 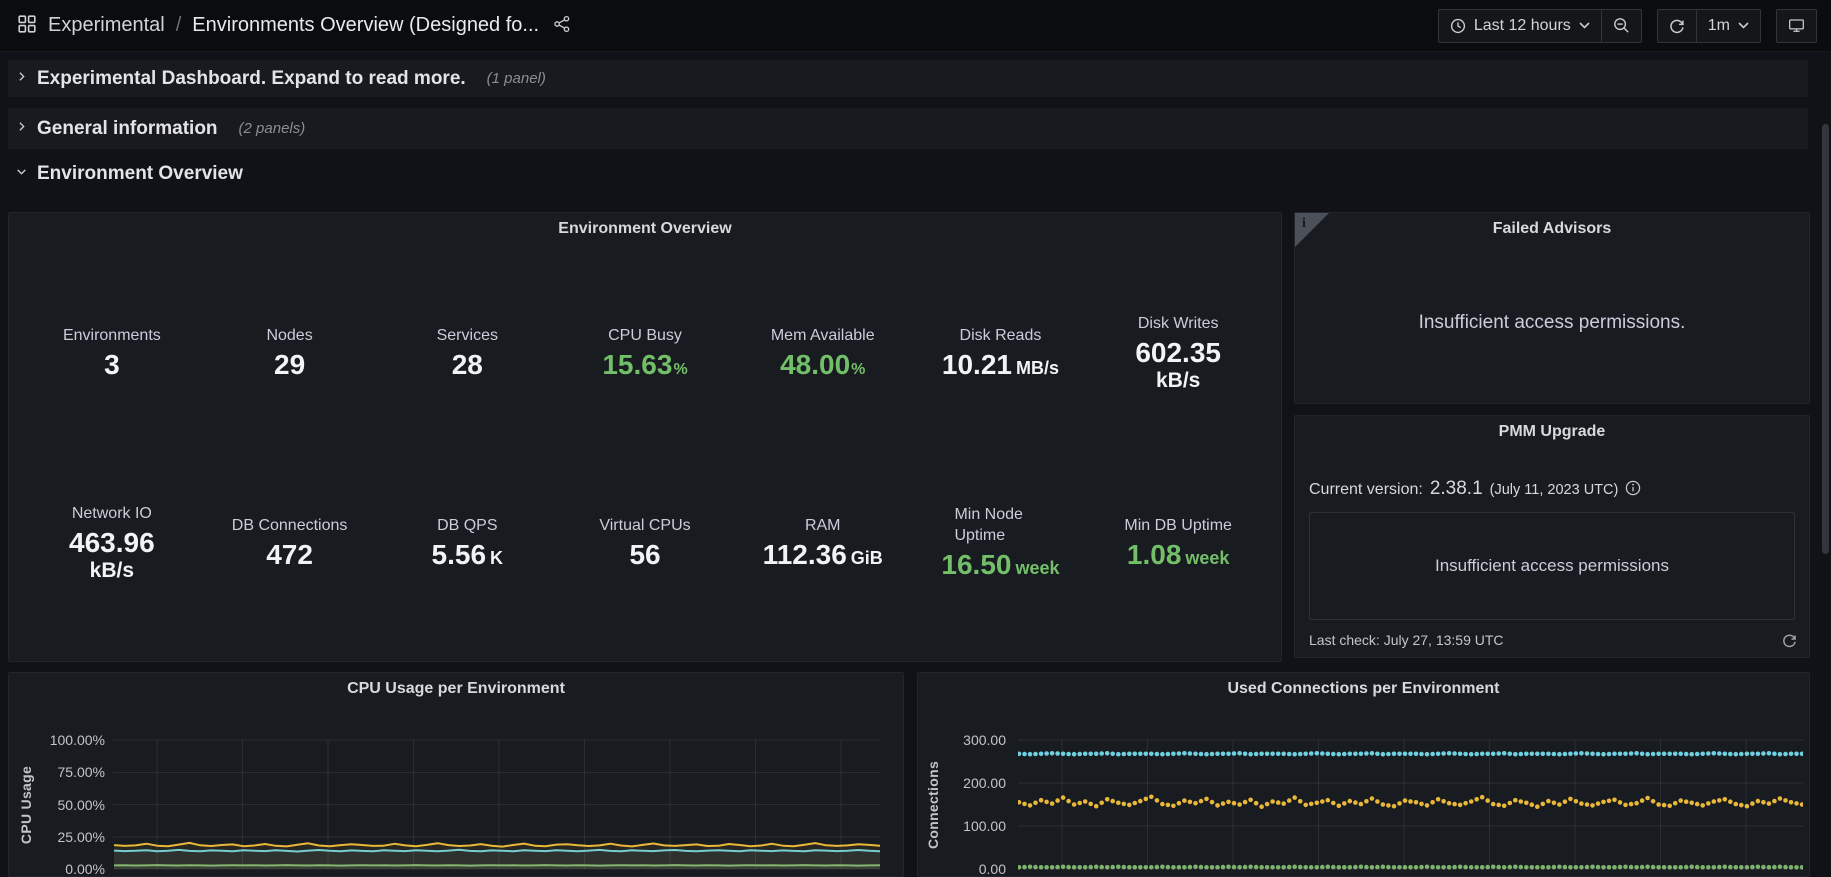 I want to click on stat-value: 463.96 kB/s, so click(x=112, y=554).